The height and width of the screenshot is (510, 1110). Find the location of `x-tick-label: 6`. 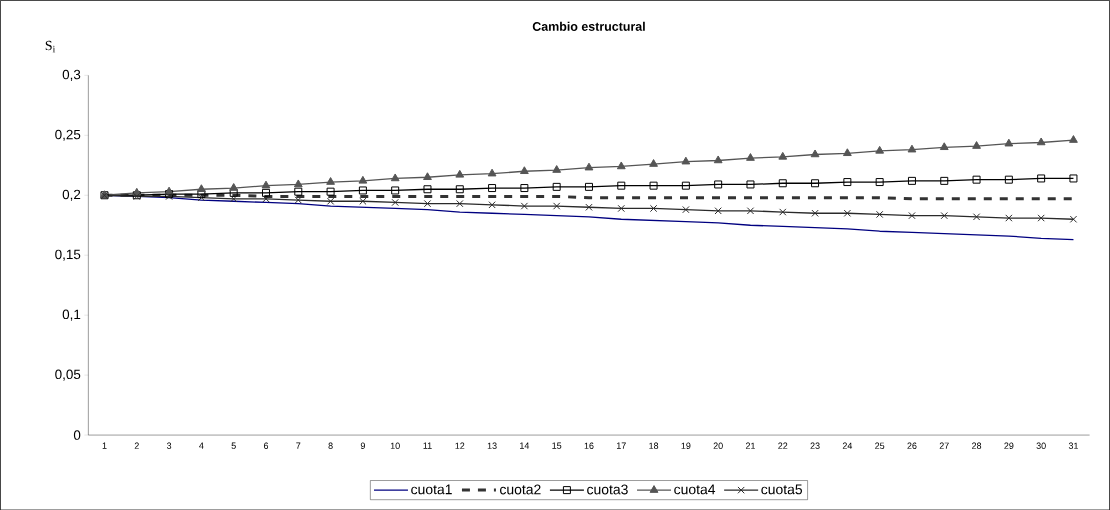

x-tick-label: 6 is located at coordinates (266, 445).